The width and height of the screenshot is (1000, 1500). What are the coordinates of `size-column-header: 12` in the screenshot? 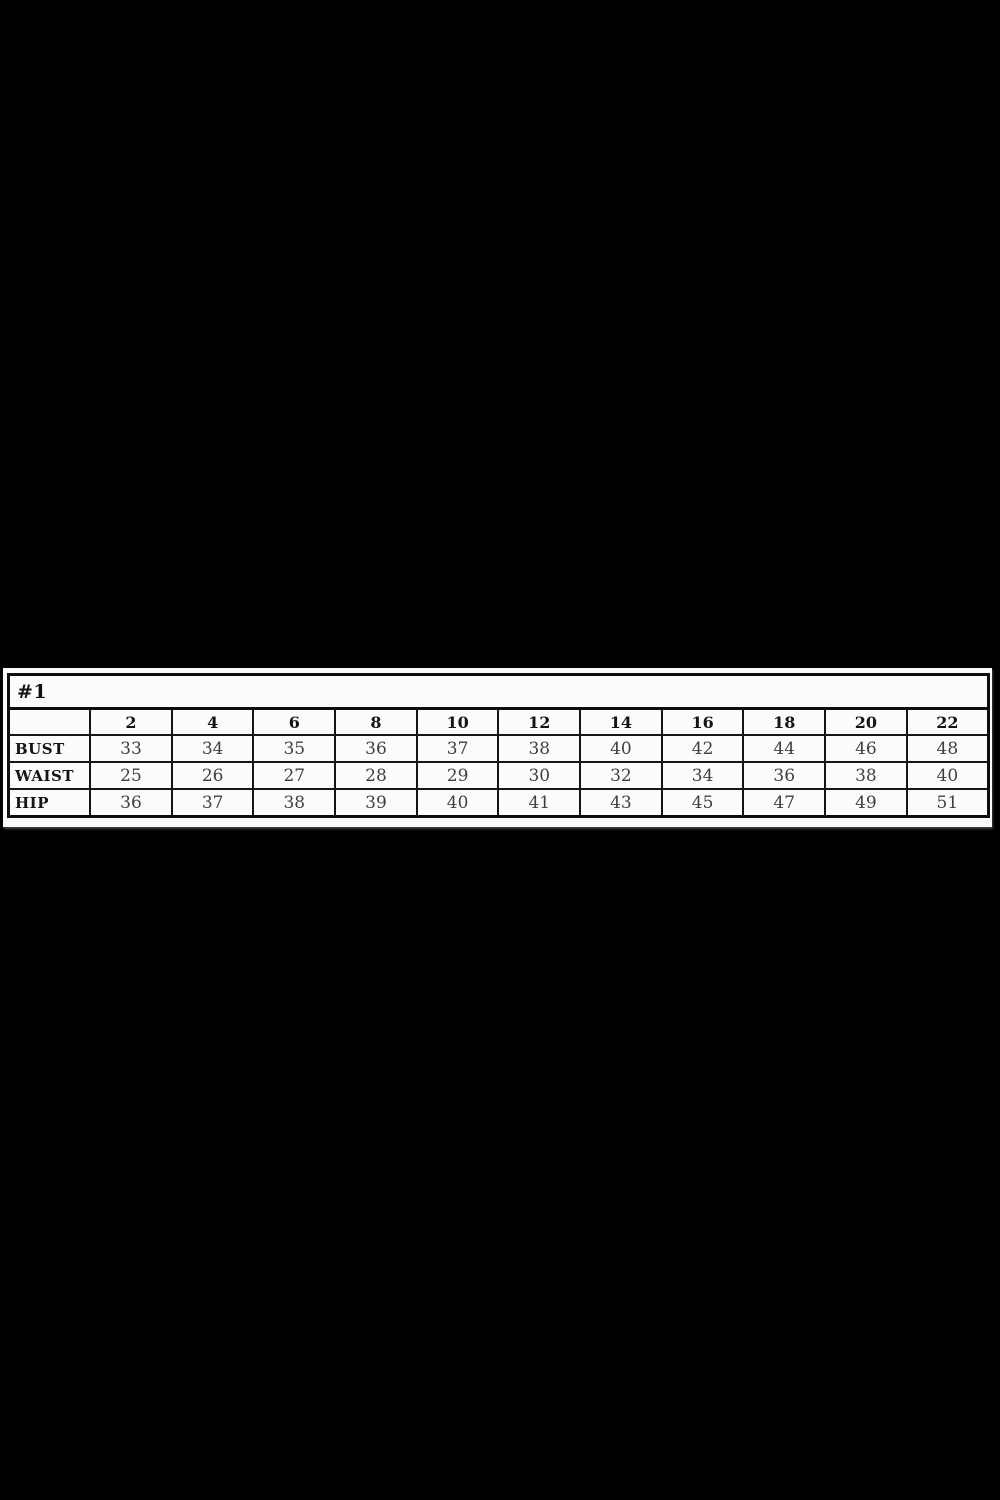 It's located at (539, 721).